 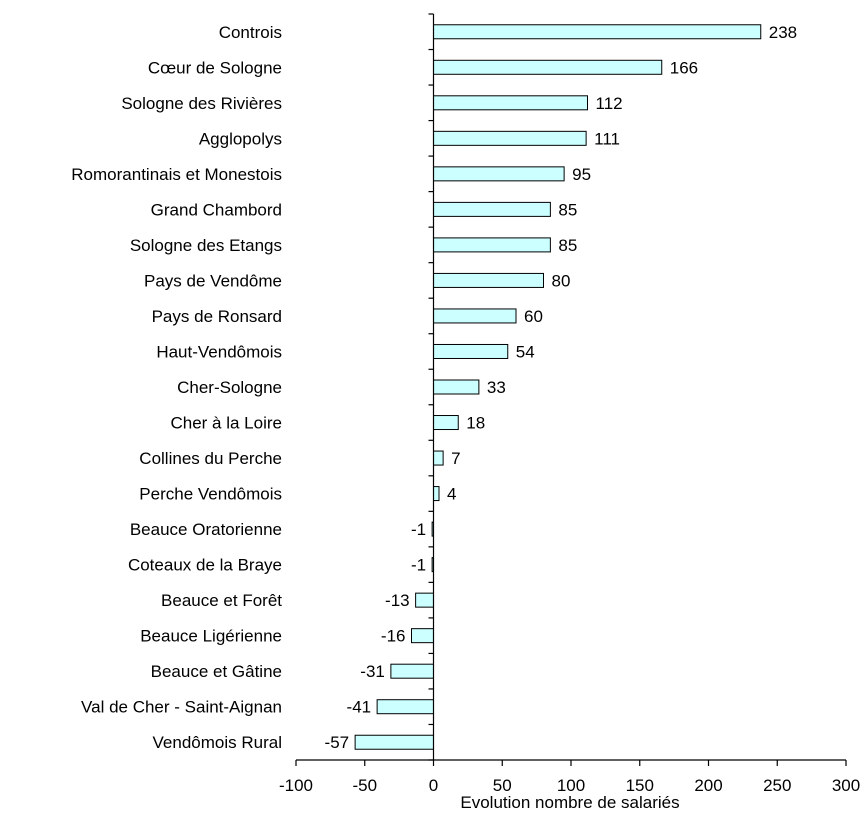 What do you see at coordinates (777, 785) in the screenshot?
I see `x-tick-label: 250` at bounding box center [777, 785].